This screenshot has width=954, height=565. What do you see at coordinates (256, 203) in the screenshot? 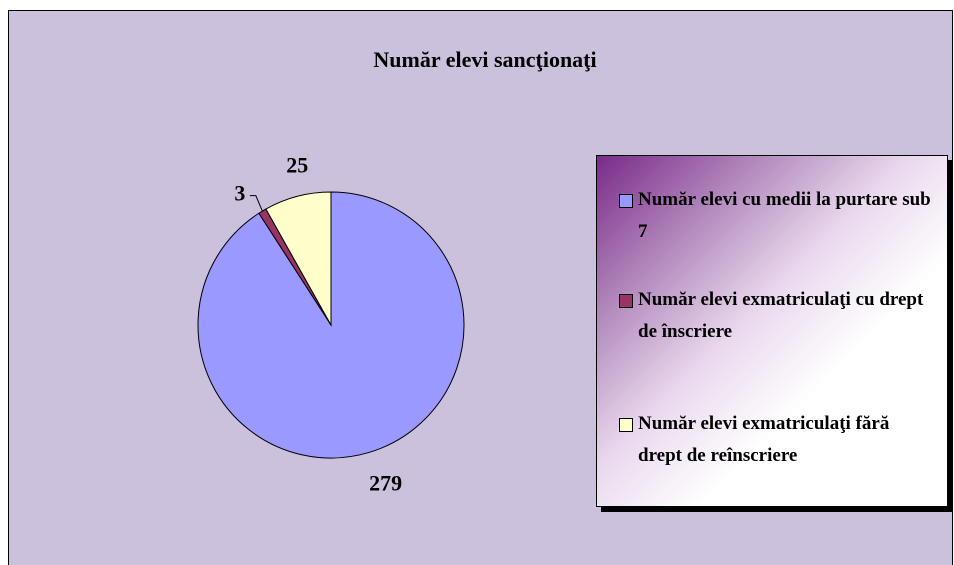
I see `leader-line` at bounding box center [256, 203].